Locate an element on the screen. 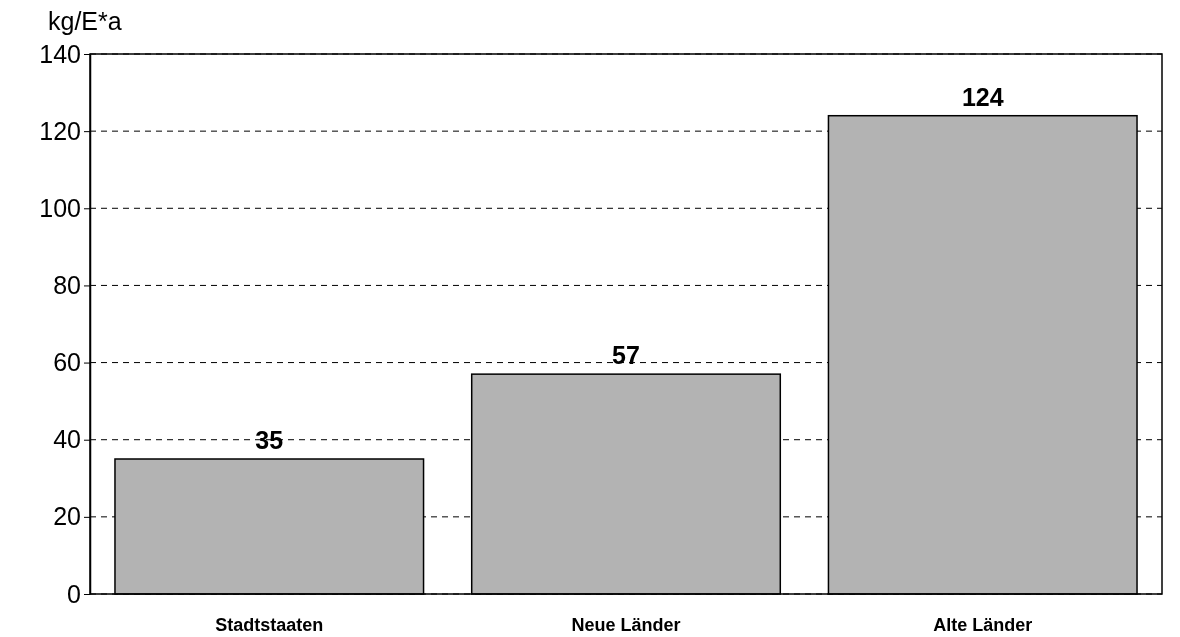  data-label: 124 is located at coordinates (982, 96).